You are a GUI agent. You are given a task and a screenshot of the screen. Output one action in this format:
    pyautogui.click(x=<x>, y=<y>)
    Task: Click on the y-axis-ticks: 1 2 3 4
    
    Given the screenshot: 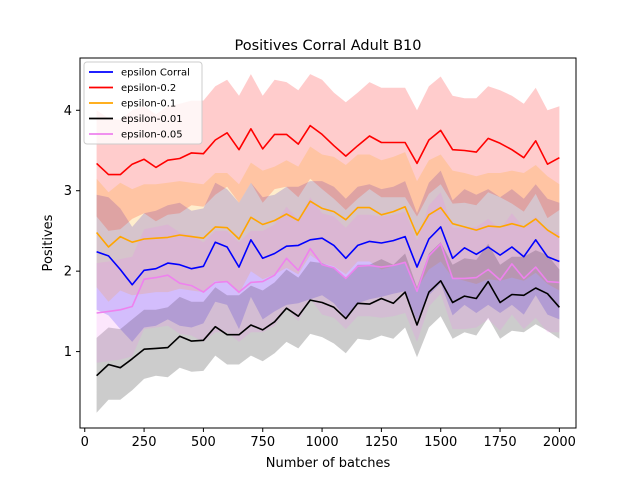 What is the action you would take?
    pyautogui.click(x=72, y=232)
    